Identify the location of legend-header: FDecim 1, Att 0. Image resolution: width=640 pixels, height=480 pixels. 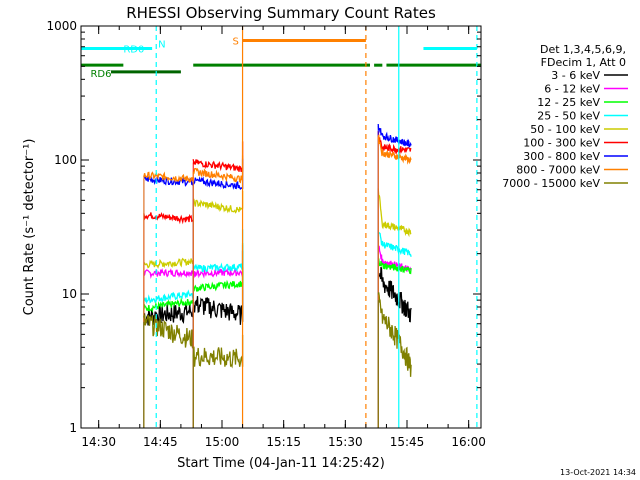
(583, 62).